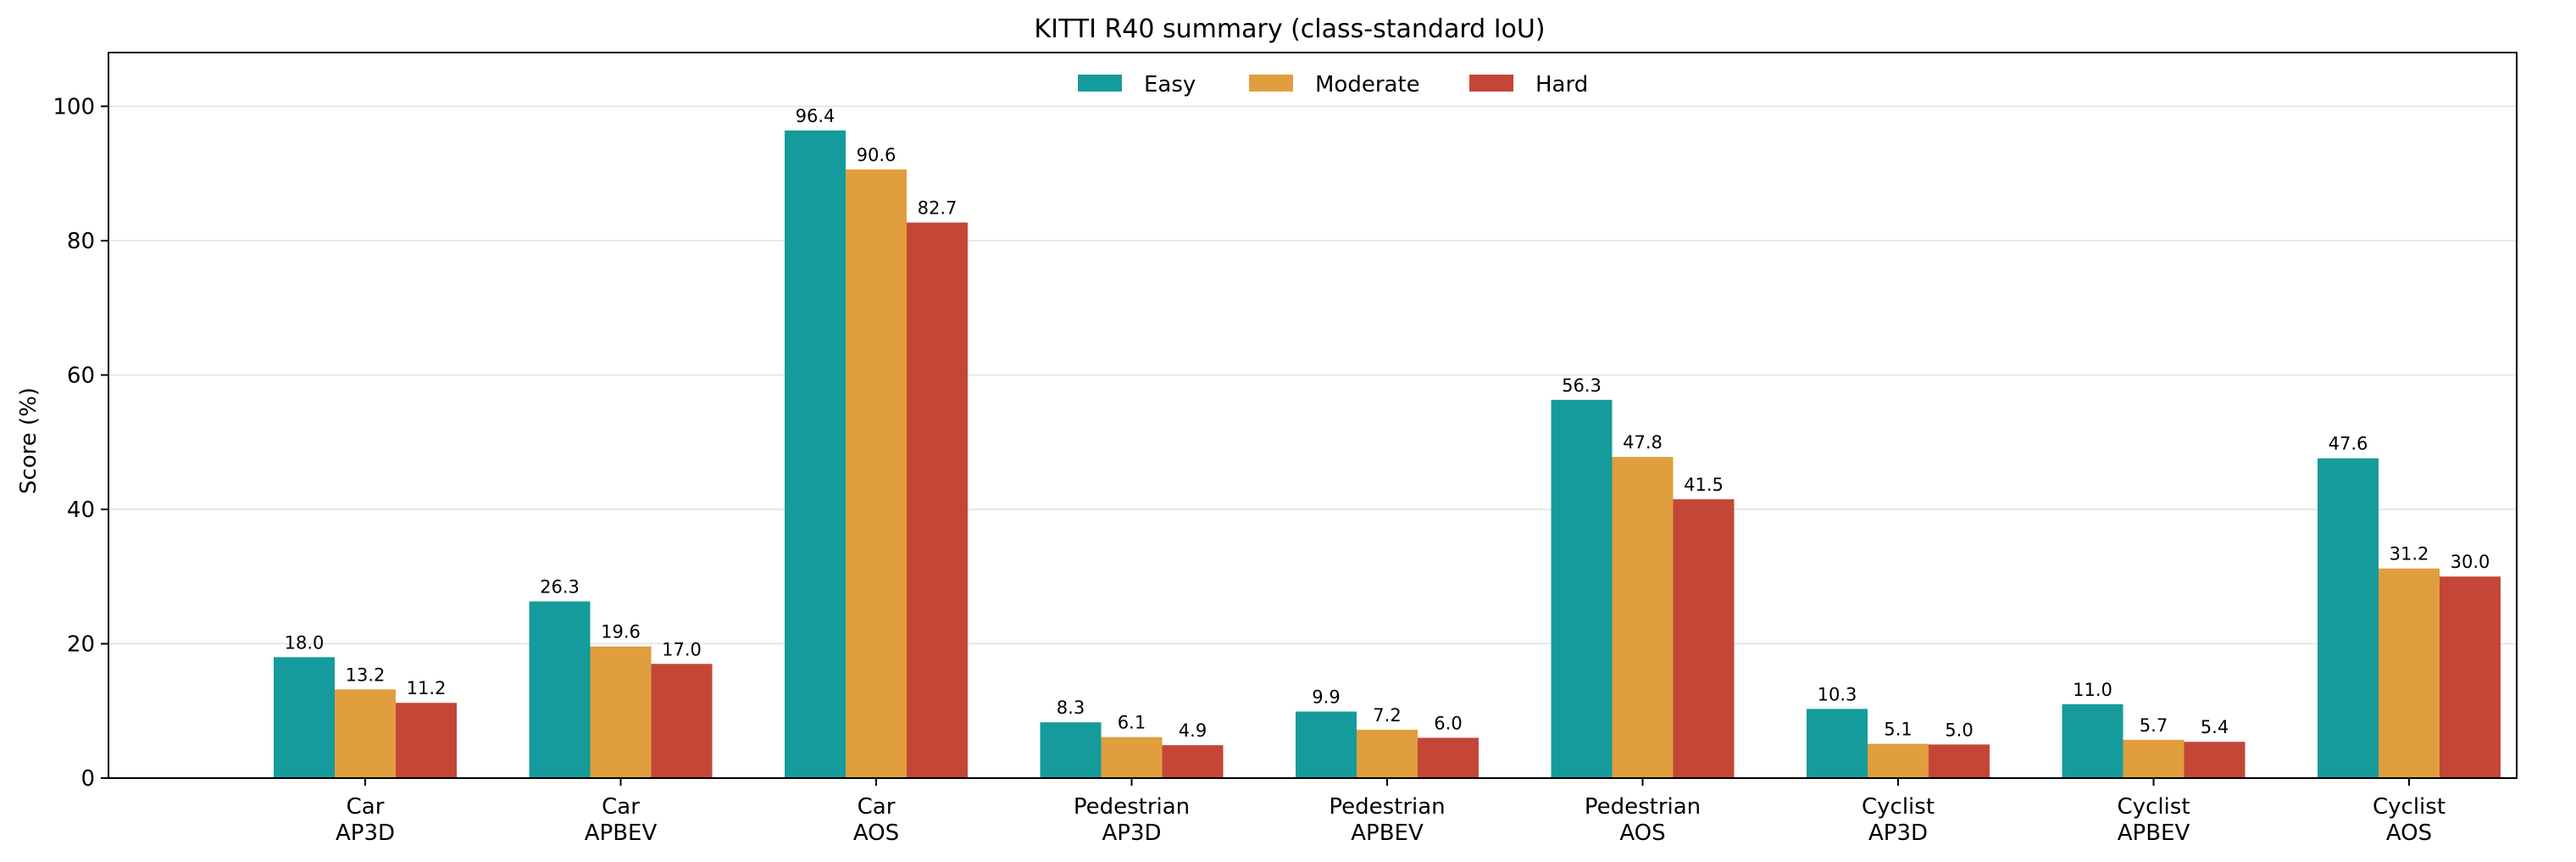 This screenshot has height=862, width=2576. I want to click on x-tick-label: Car AOS, so click(876, 820).